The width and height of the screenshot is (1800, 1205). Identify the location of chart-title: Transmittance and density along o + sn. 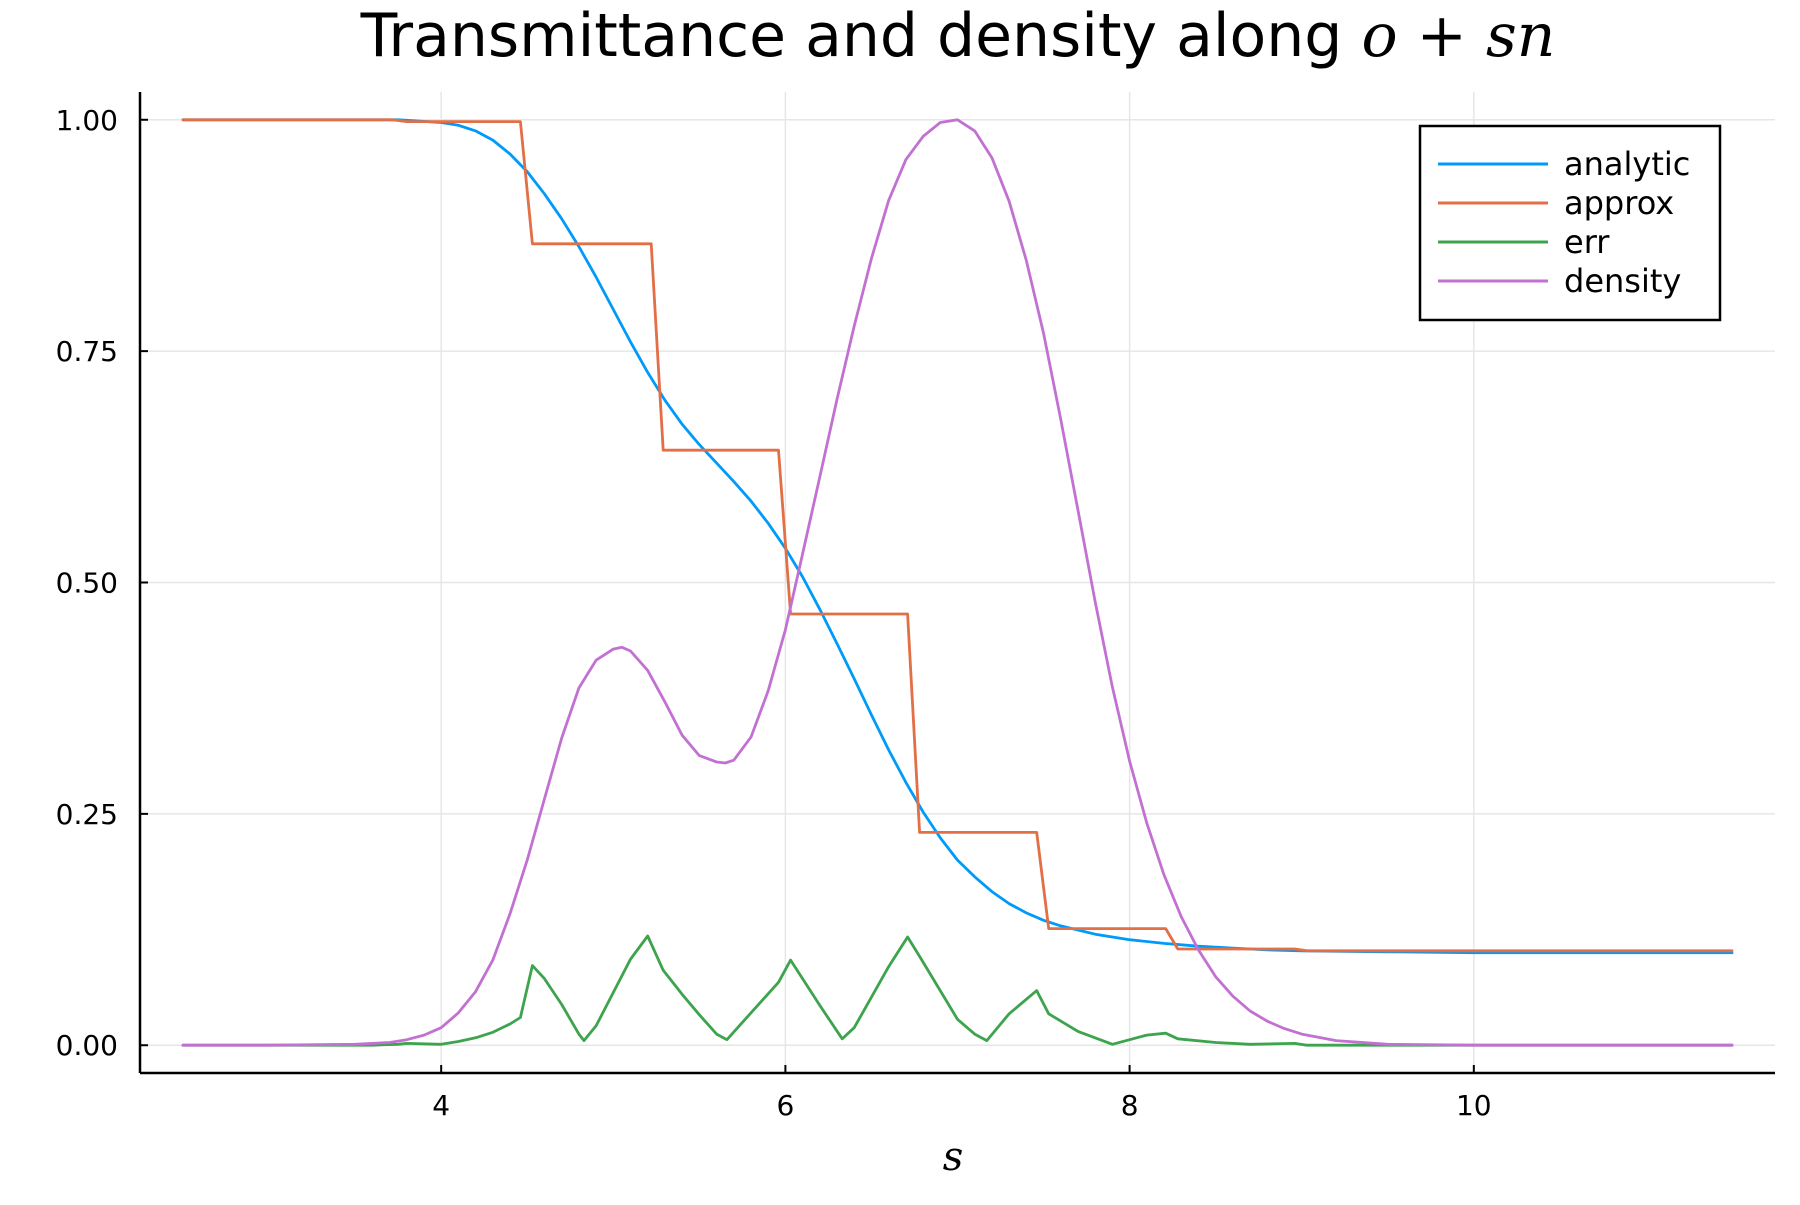
(958, 36).